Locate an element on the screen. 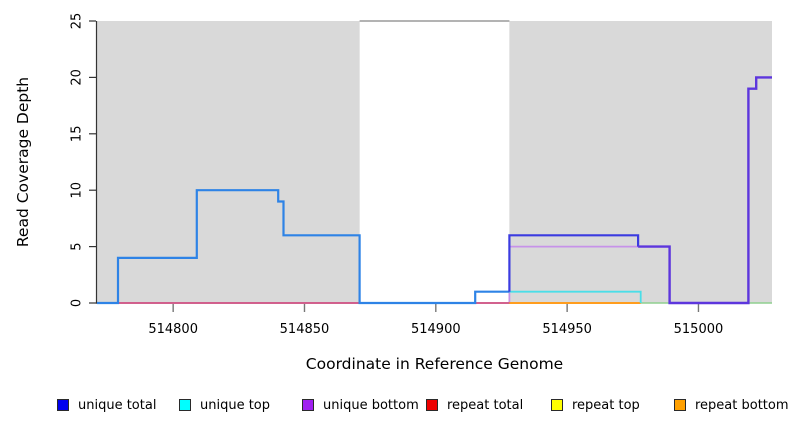  y-tick-label: 20 is located at coordinates (77, 77).